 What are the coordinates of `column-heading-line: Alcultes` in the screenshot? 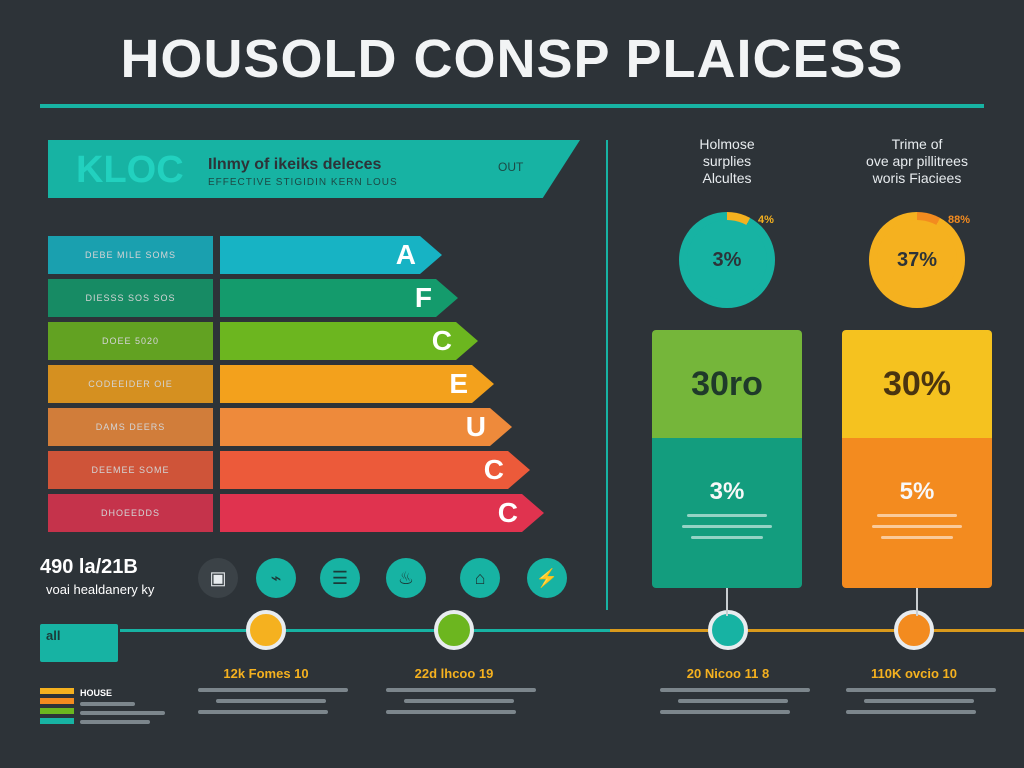 It's located at (727, 178).